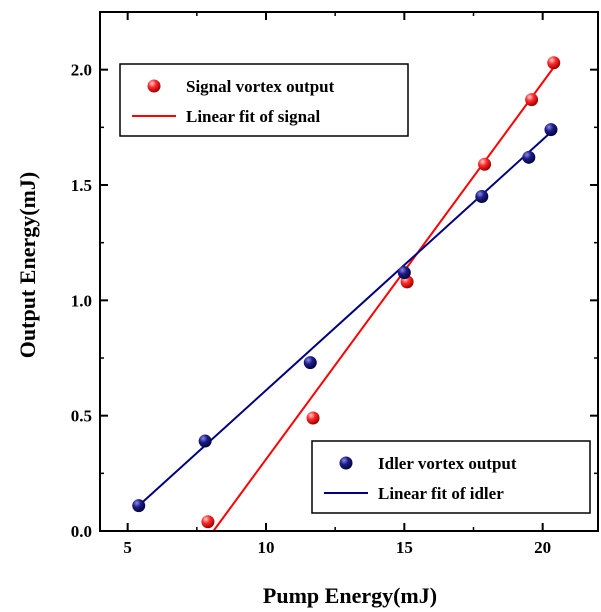 The image size is (601, 612). What do you see at coordinates (81, 300) in the screenshot?
I see `y-tick-label: 1.0` at bounding box center [81, 300].